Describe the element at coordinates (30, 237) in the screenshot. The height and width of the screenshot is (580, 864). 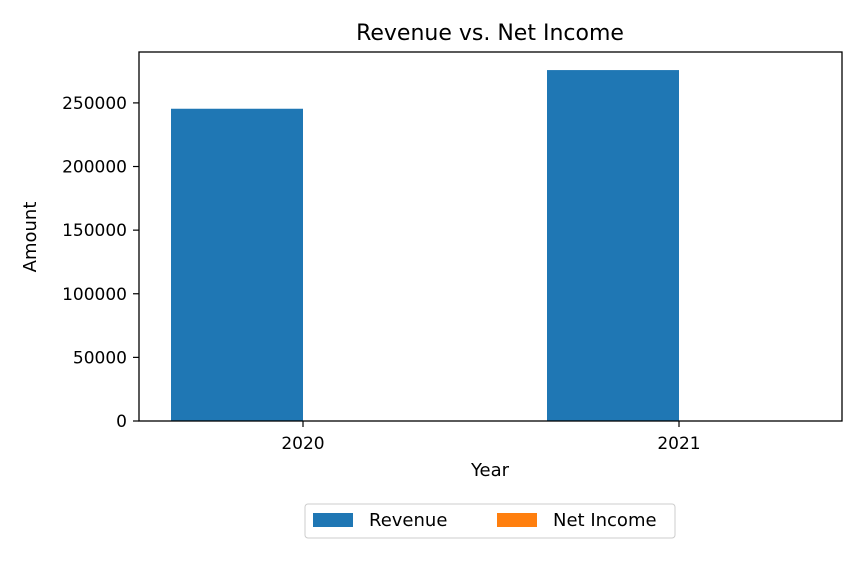
I see `y-axis-label: Amount` at that location.